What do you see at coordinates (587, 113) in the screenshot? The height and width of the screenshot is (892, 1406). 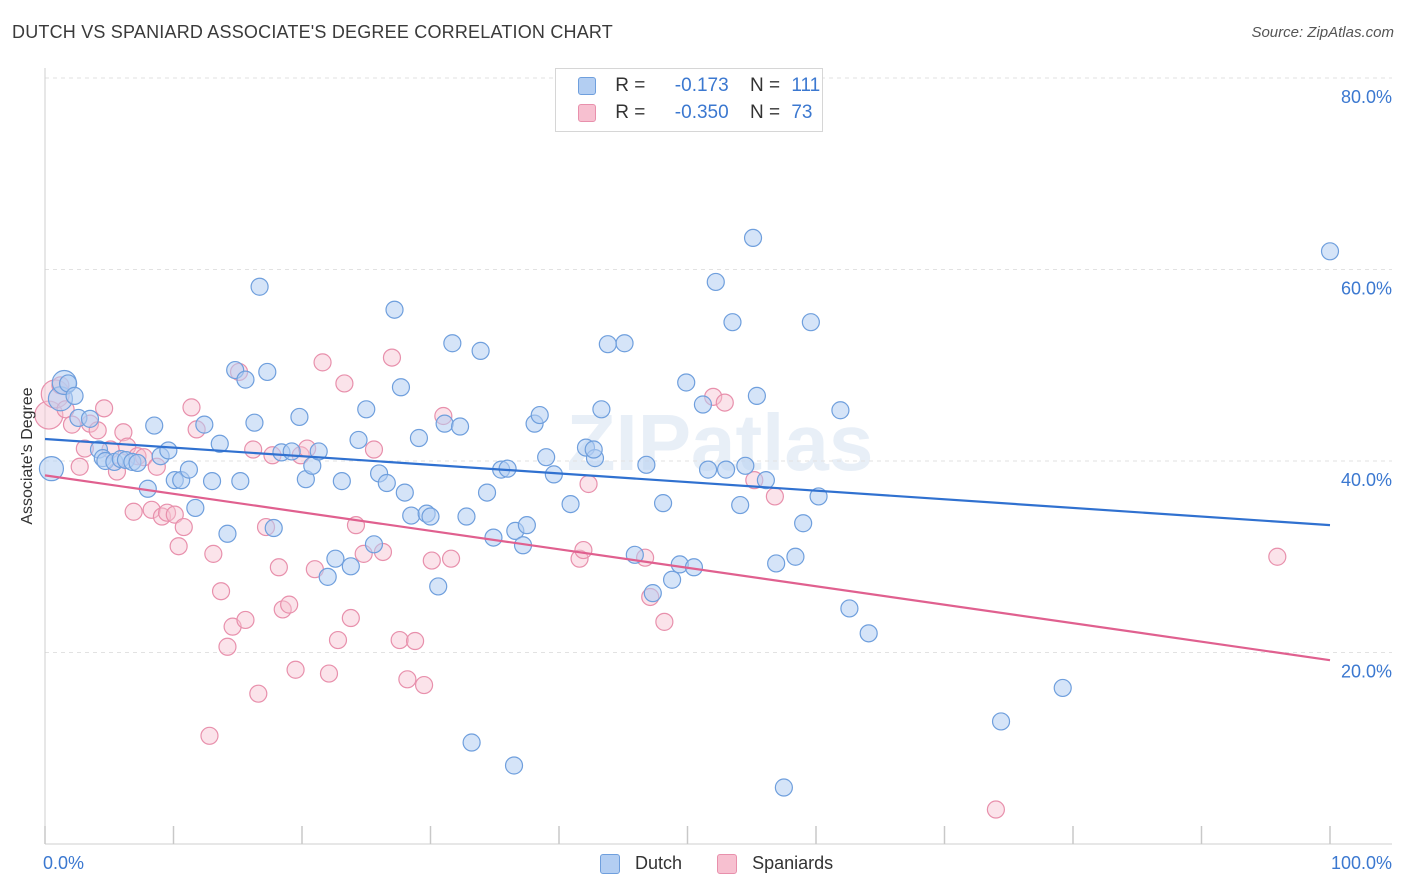 I see `spaniards-swatch` at bounding box center [587, 113].